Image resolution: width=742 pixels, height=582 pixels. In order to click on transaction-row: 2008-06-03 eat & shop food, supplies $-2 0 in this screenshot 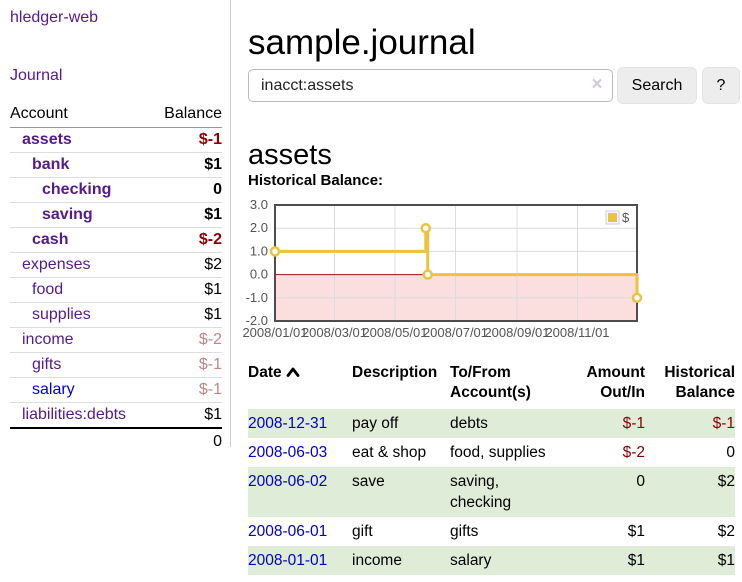, I will do `click(491, 452)`.